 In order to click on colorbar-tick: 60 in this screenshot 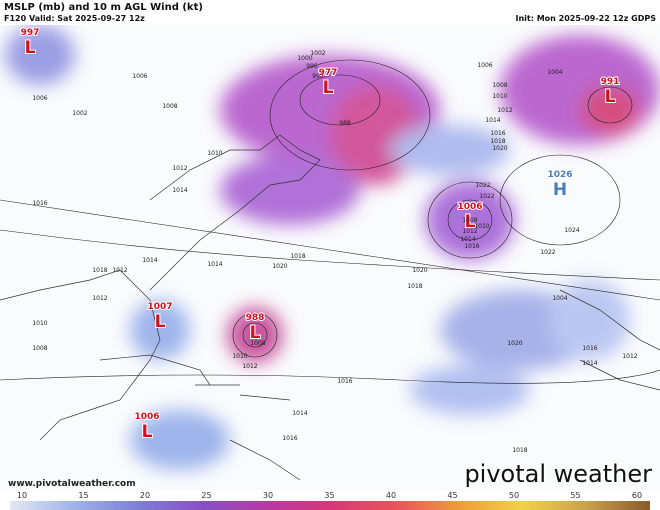, I will do `click(637, 495)`.